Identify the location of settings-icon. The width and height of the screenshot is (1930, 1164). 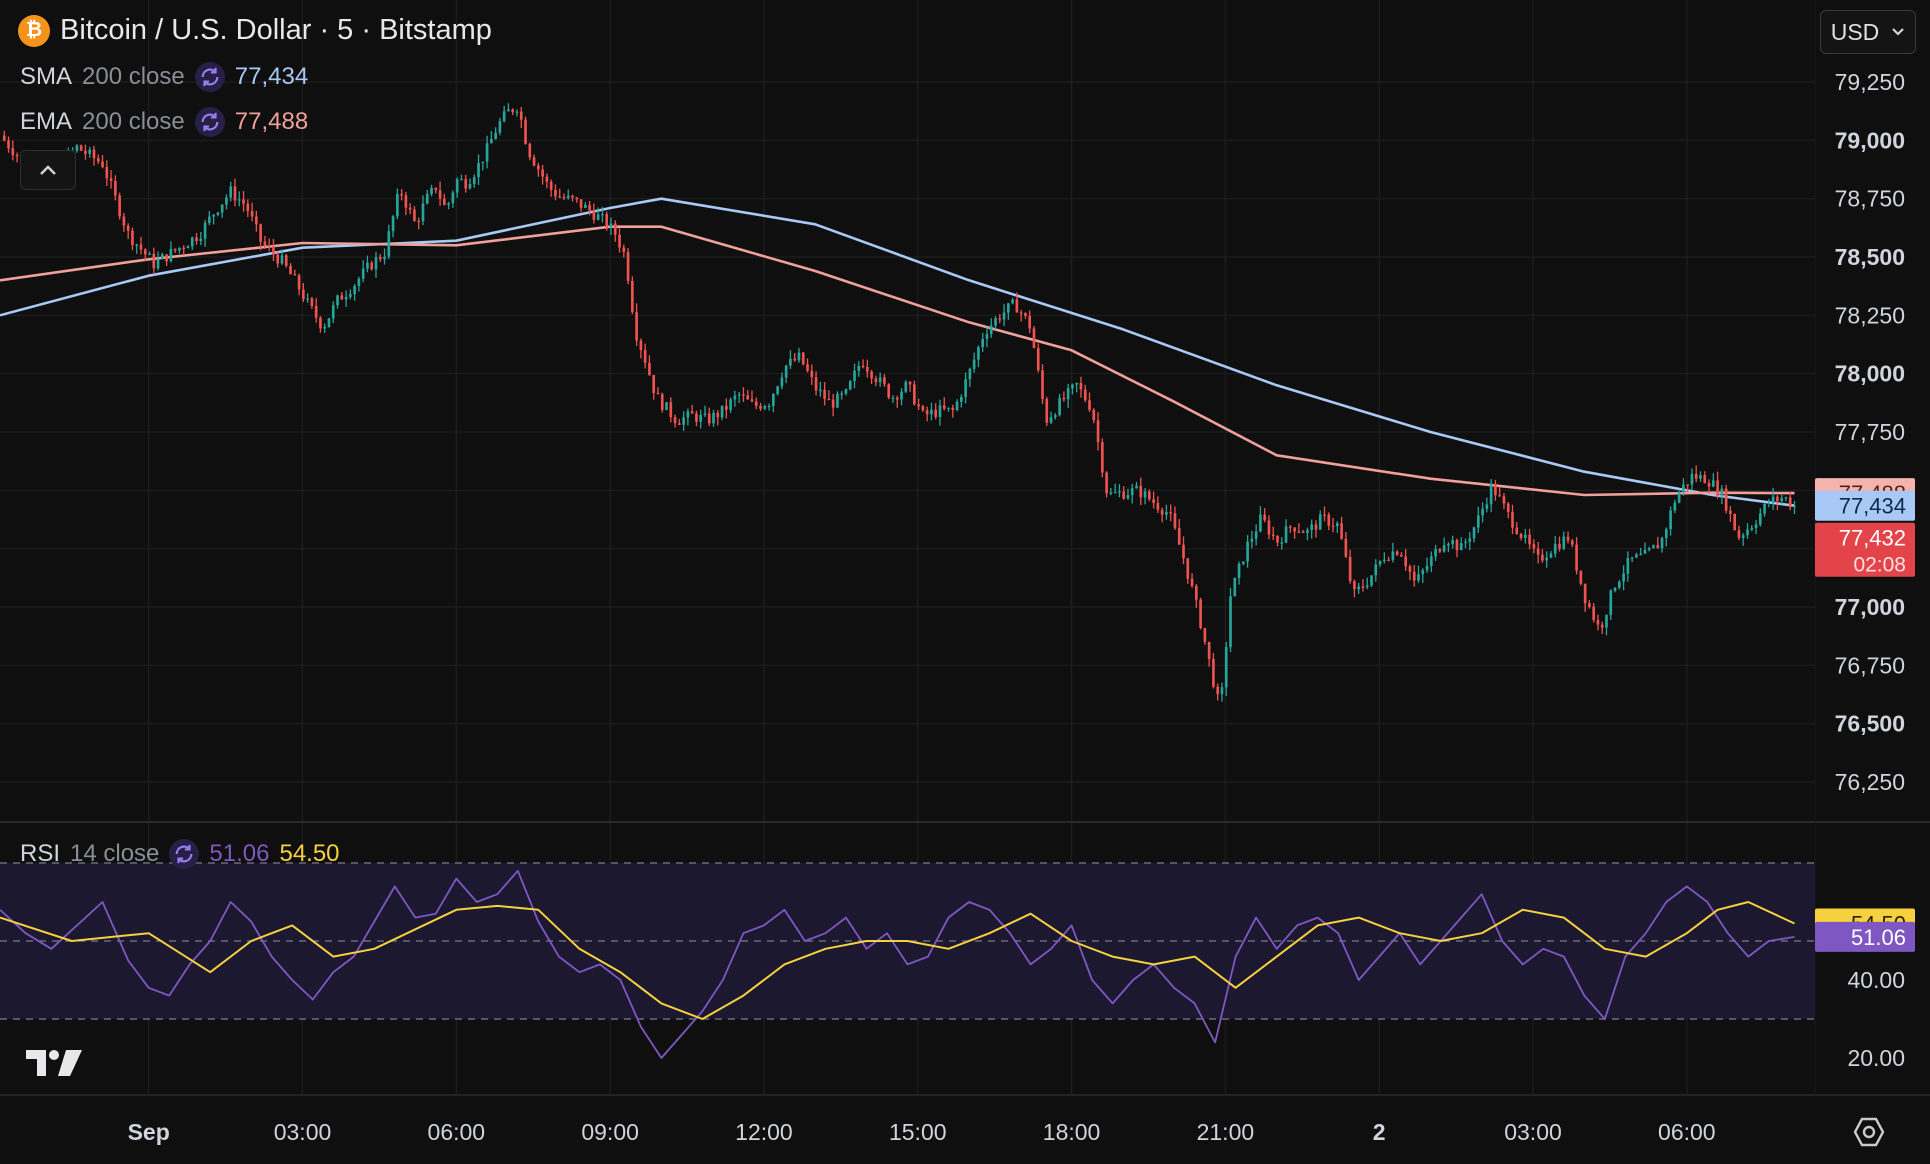
(1869, 1132).